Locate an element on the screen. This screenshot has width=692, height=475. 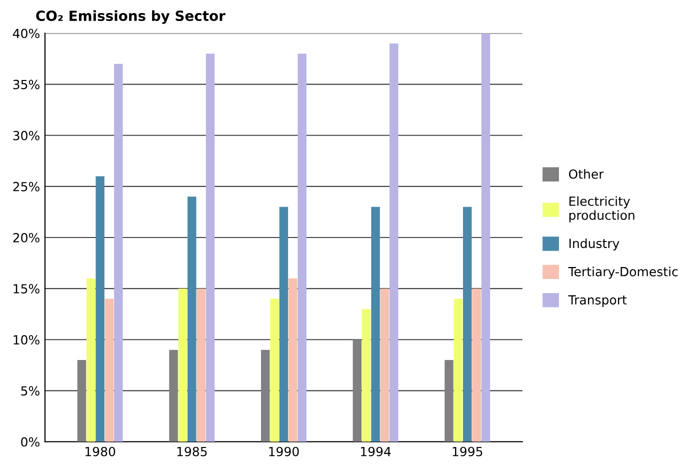
x-tick-label: 1985 is located at coordinates (192, 451).